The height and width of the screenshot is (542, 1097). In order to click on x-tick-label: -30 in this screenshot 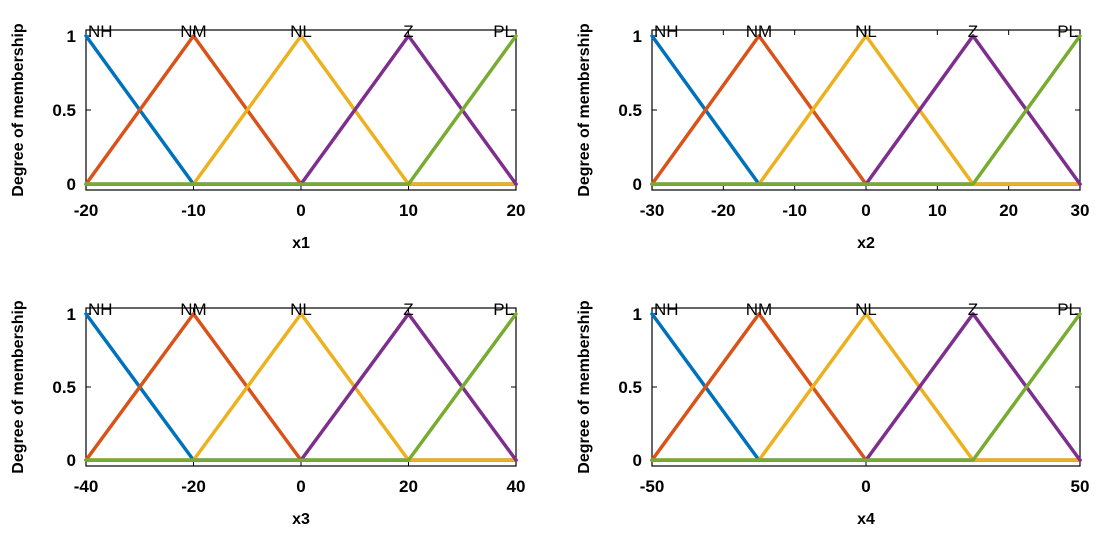, I will do `click(652, 210)`.